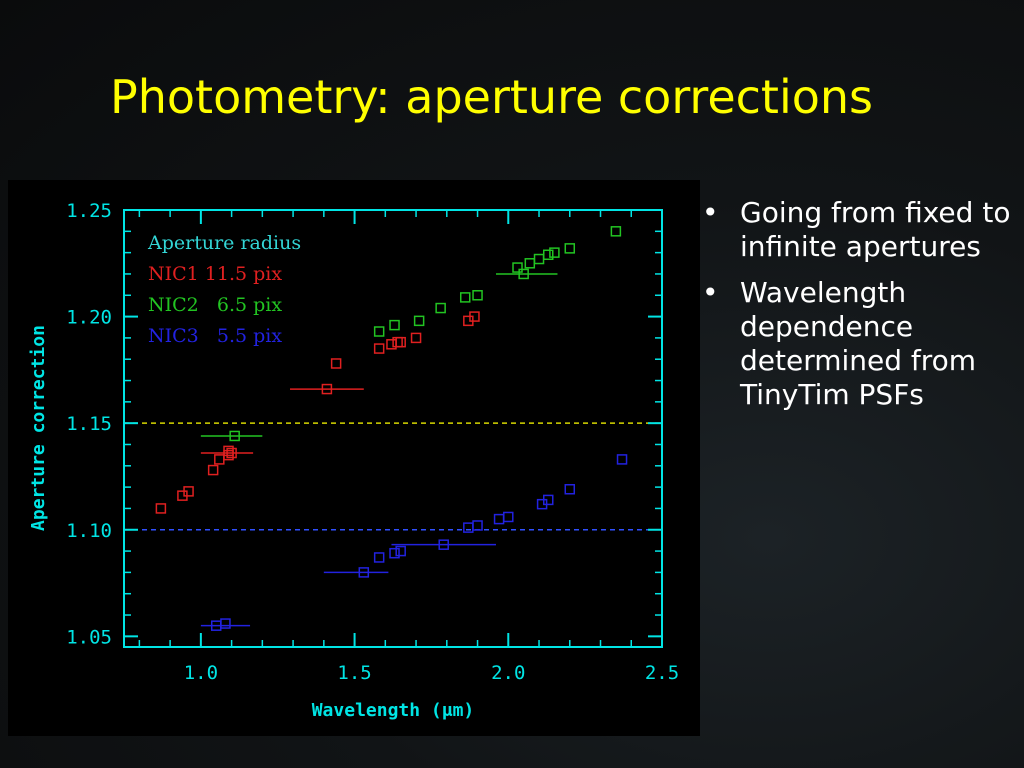 The height and width of the screenshot is (768, 1024). What do you see at coordinates (662, 673) in the screenshot?
I see `x-tick-label: 2.5` at bounding box center [662, 673].